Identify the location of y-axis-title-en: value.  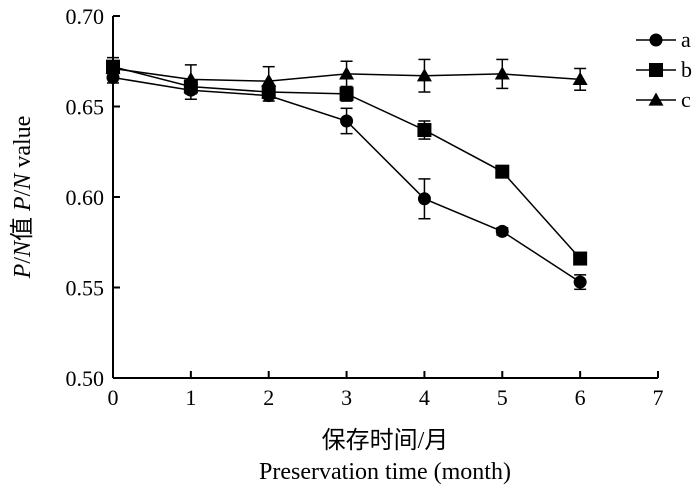
(23, 145).